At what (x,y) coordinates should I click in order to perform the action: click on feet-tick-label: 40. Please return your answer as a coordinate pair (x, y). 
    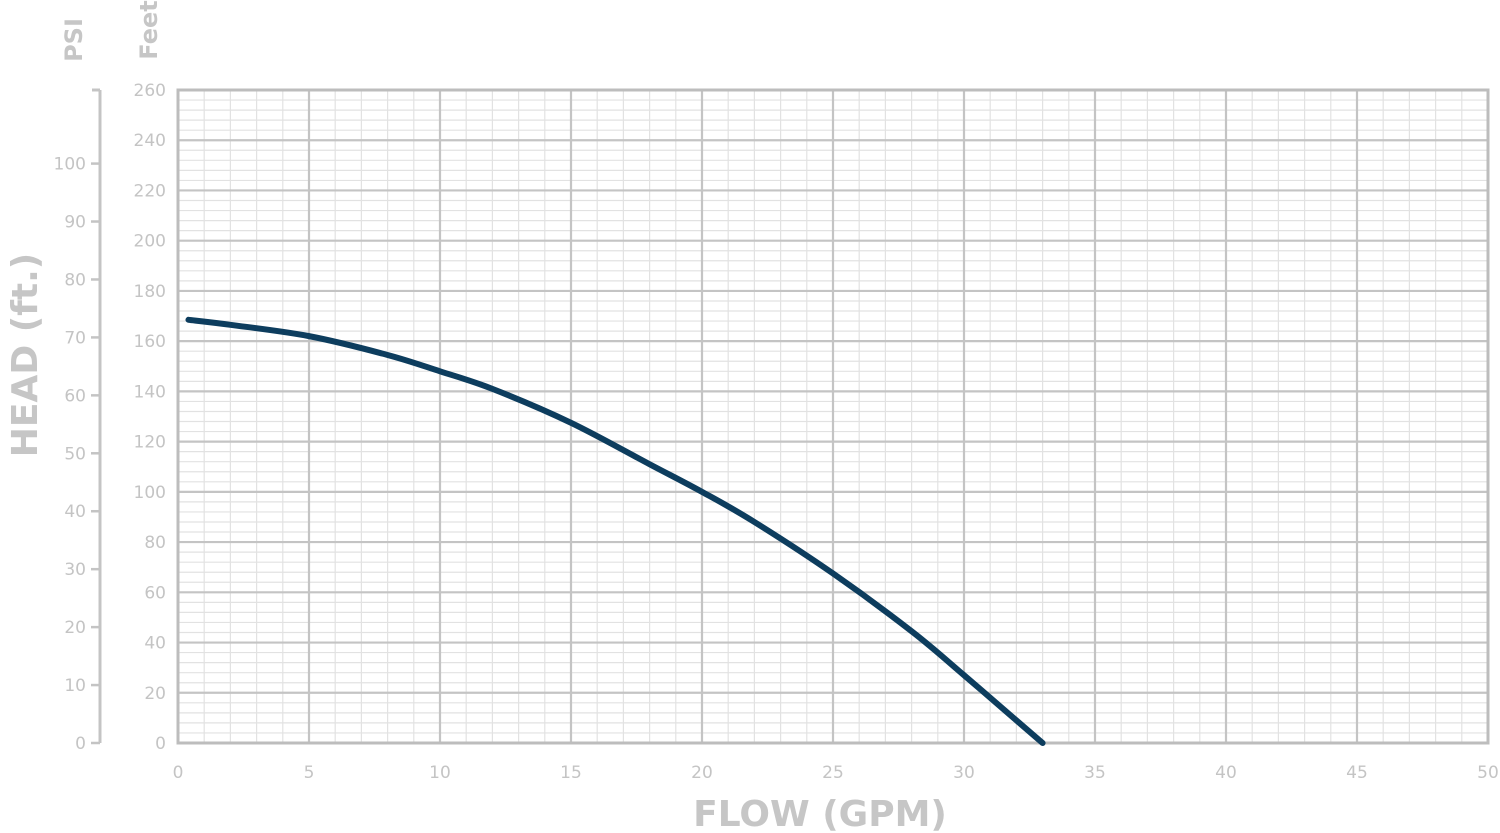
    Looking at the image, I should click on (155, 644).